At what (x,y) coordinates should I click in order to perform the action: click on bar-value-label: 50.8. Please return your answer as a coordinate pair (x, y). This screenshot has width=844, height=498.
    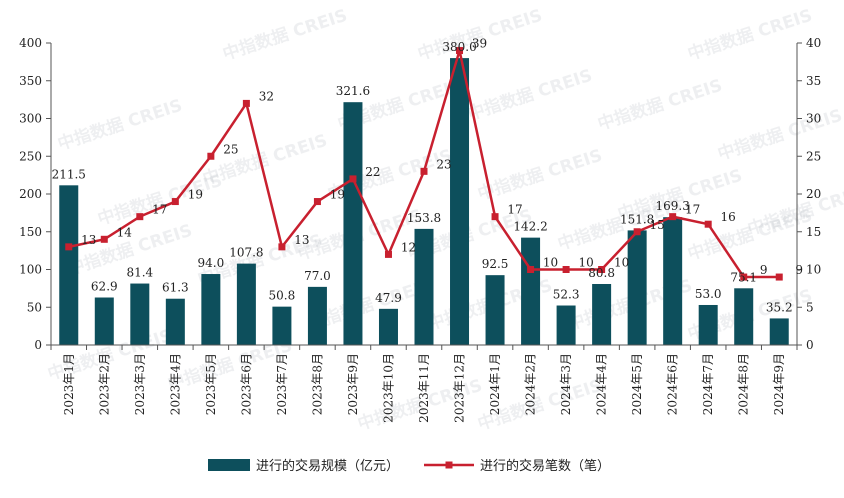
    Looking at the image, I should click on (282, 296).